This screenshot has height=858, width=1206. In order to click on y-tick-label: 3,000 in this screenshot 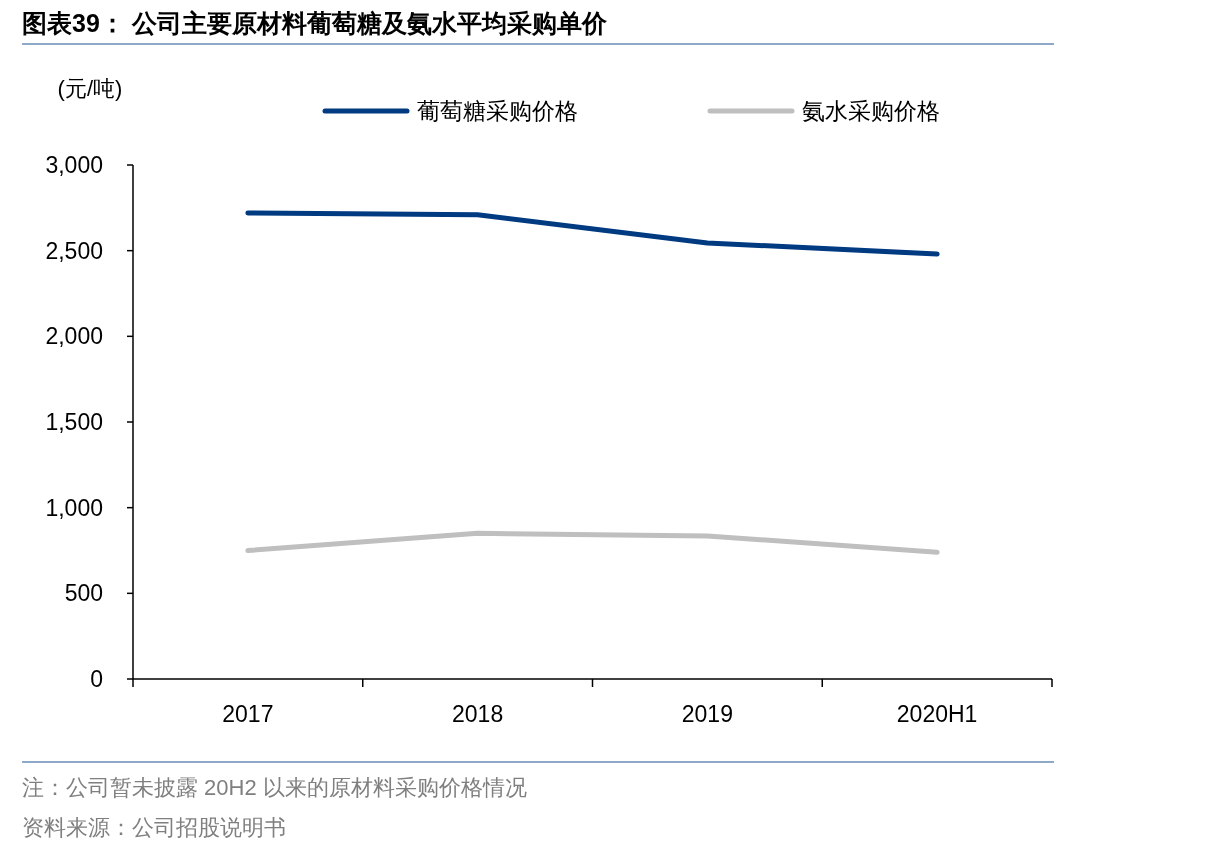, I will do `click(74, 165)`.